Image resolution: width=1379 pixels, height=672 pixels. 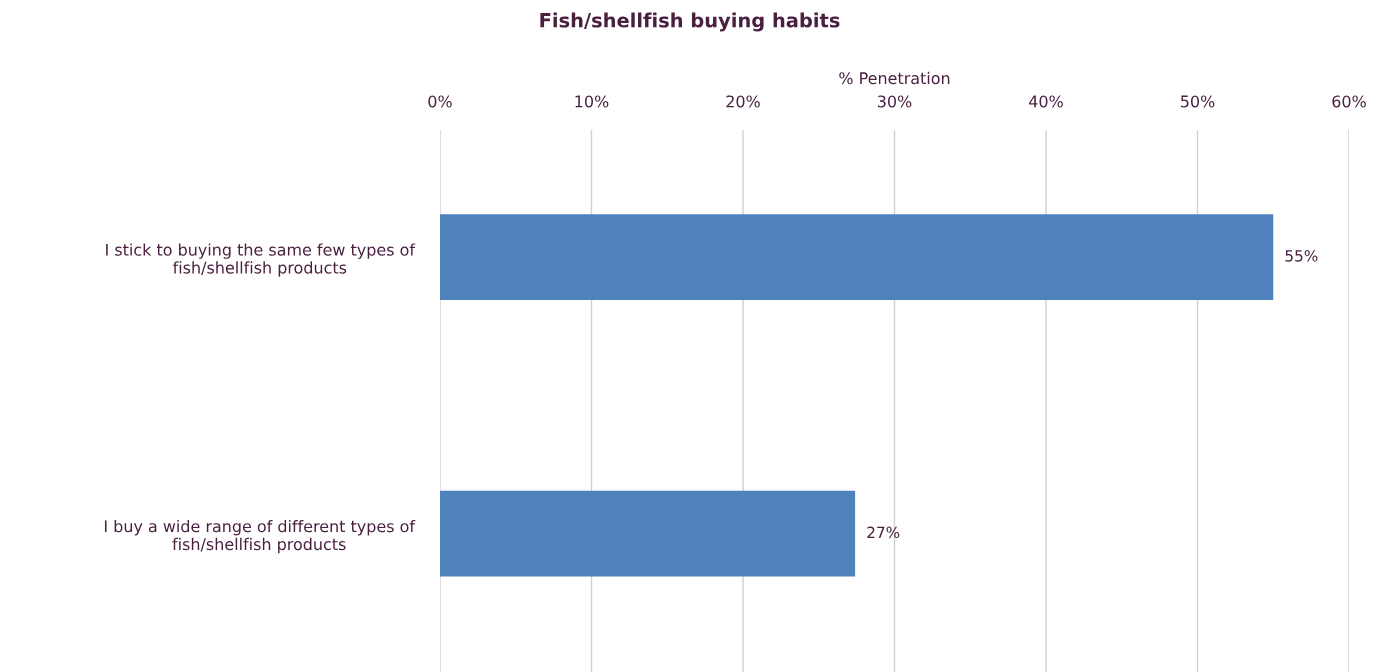 I want to click on x-tick-label: 50%, so click(x=1197, y=101).